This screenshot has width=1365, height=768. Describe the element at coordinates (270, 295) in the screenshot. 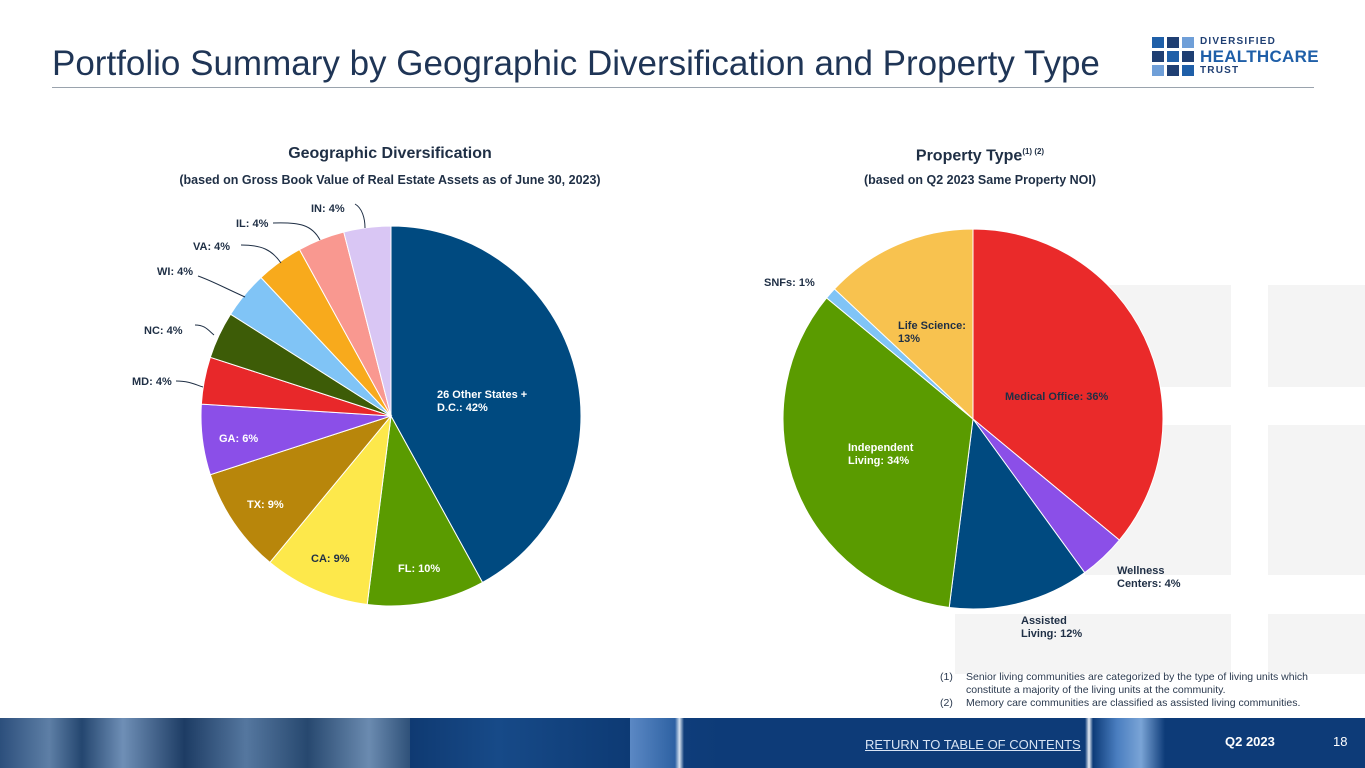

I see `geographic-leader-lines` at that location.